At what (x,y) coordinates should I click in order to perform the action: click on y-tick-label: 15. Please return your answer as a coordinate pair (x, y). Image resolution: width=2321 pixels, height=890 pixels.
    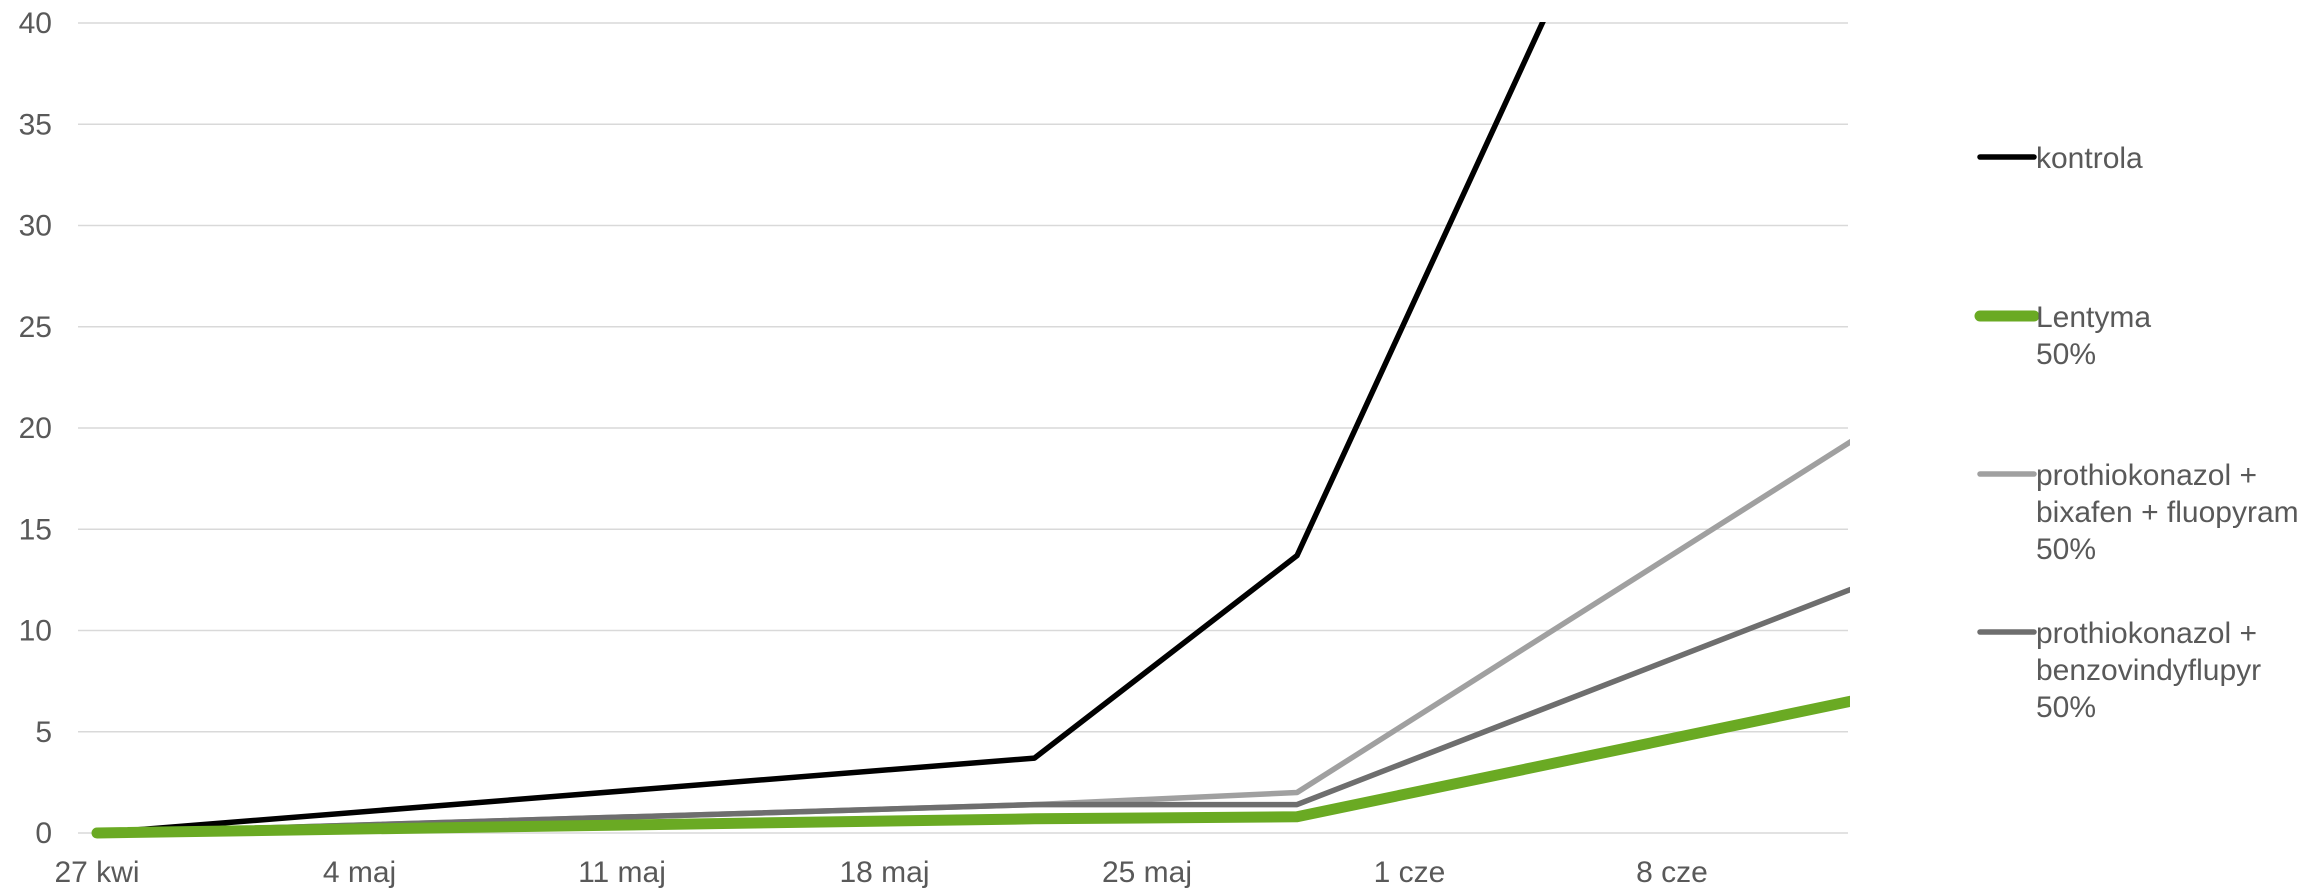
    Looking at the image, I should click on (35, 529).